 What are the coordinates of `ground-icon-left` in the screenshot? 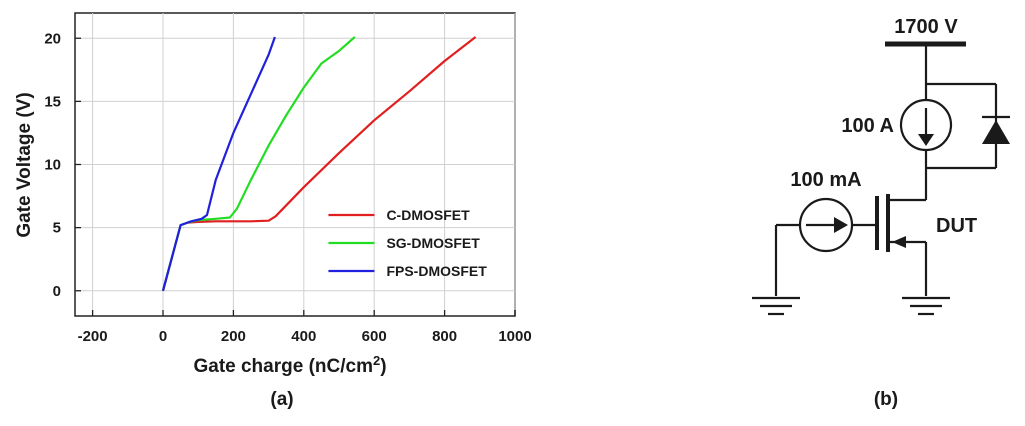 It's located at (776, 306).